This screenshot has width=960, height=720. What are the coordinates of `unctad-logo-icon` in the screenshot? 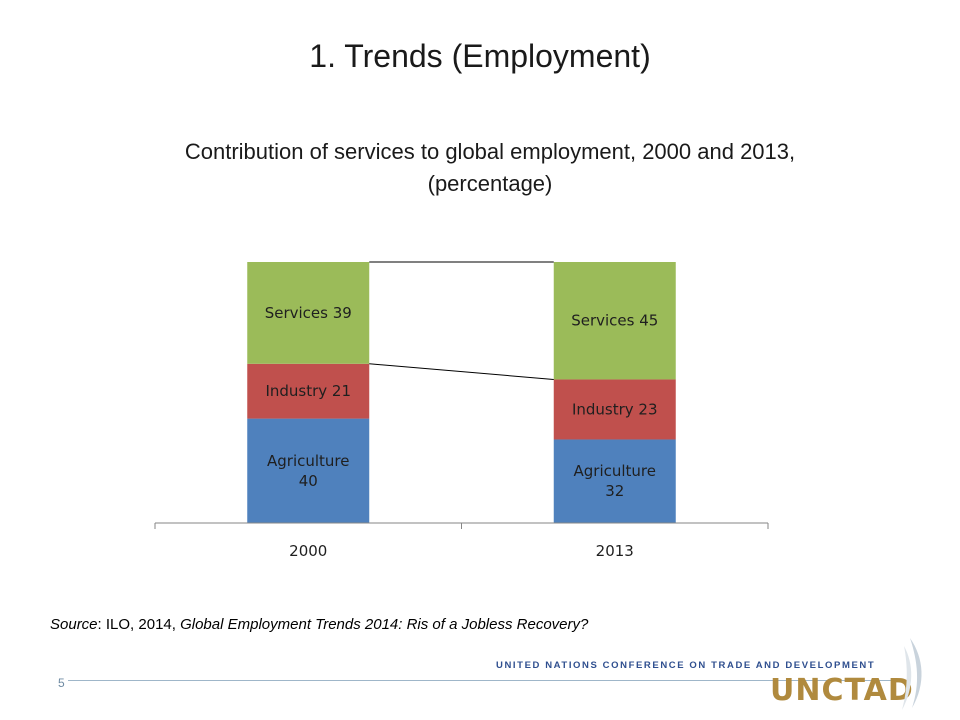 It's located at (912, 674).